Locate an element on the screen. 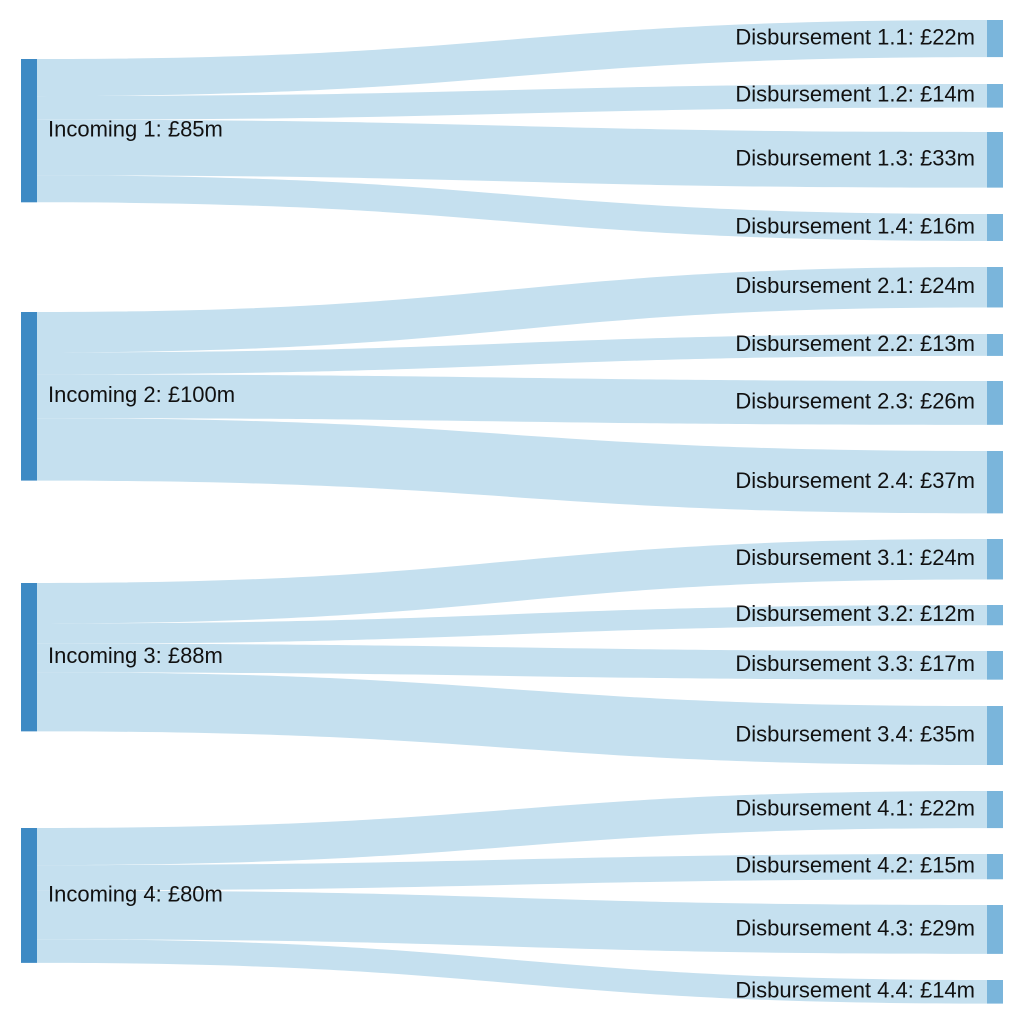 The image size is (1024, 1024). target-label-2-4: Disbursement 2.4: £37m is located at coordinates (855, 480).